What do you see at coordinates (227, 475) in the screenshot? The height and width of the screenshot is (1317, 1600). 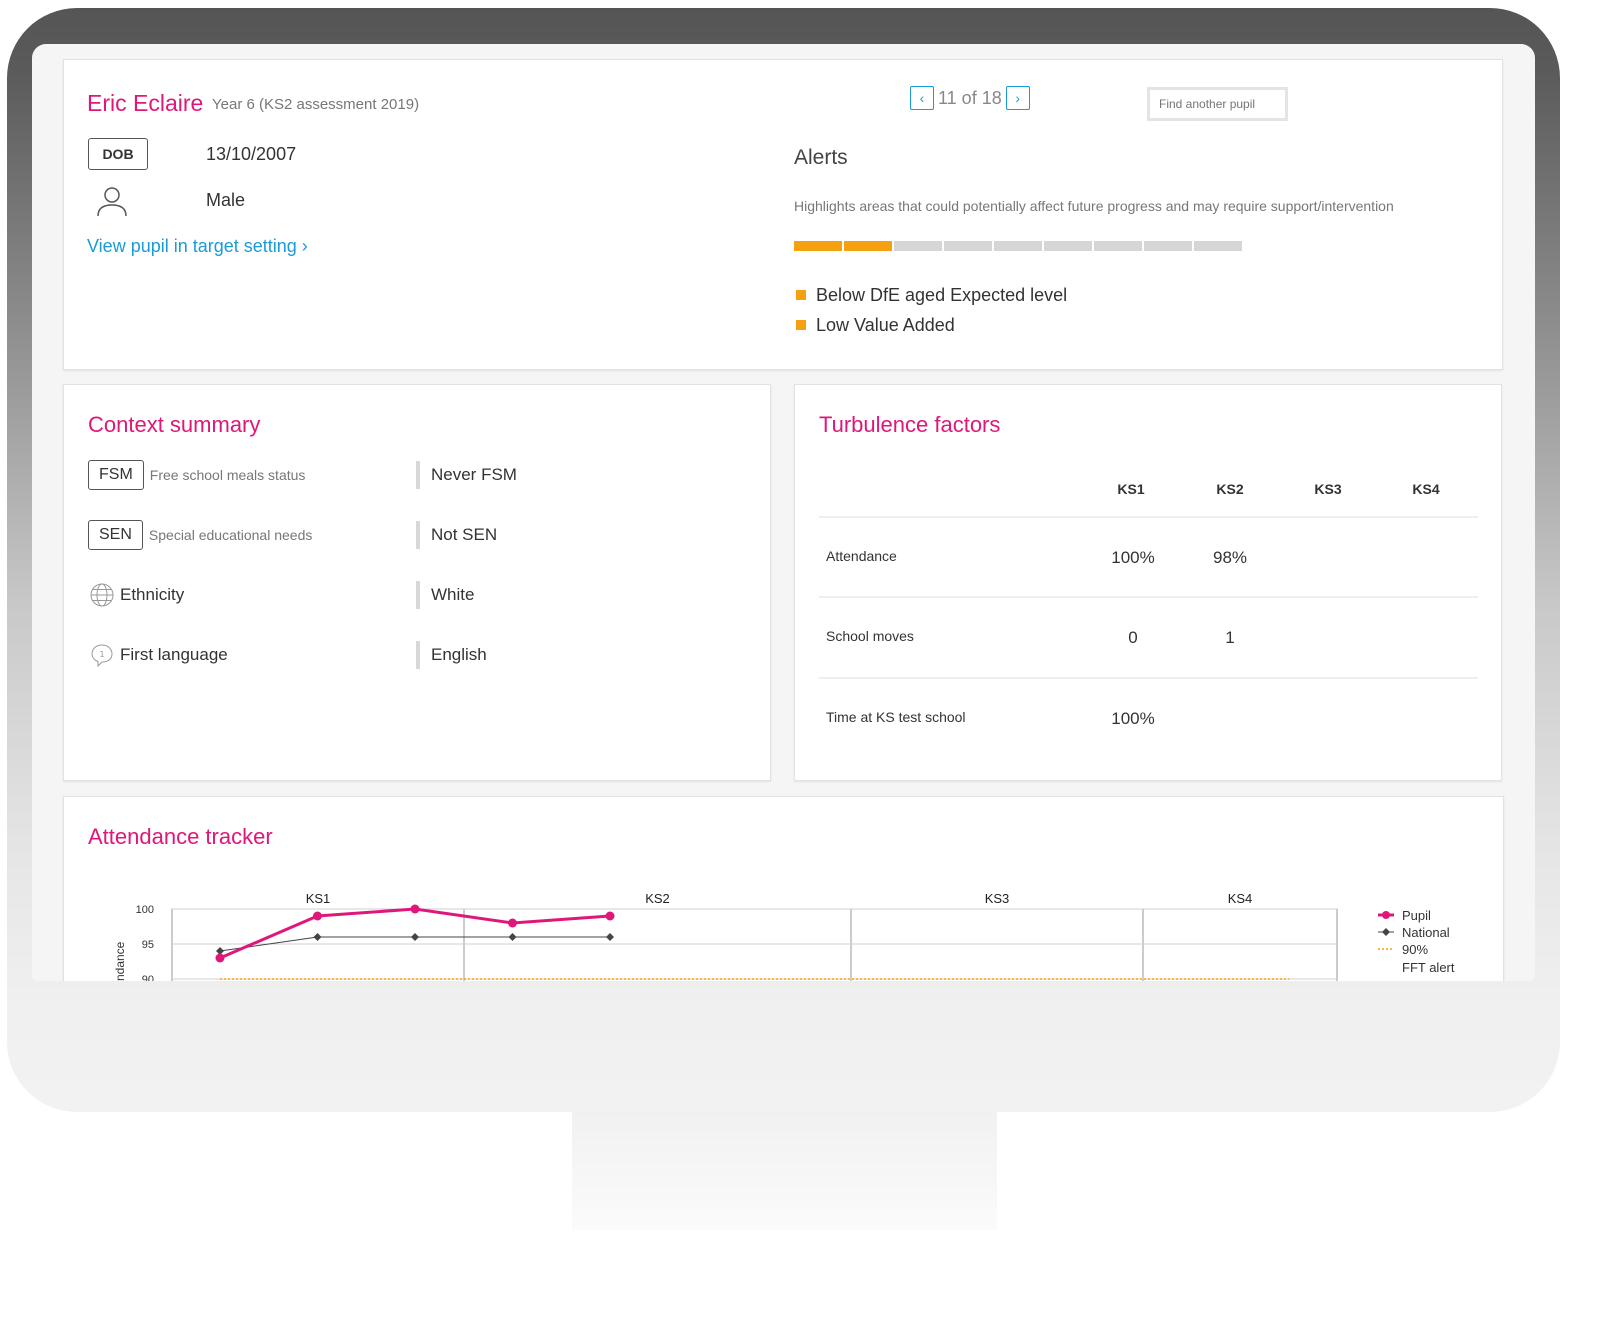 I see `fsm-description: Free school meals status` at bounding box center [227, 475].